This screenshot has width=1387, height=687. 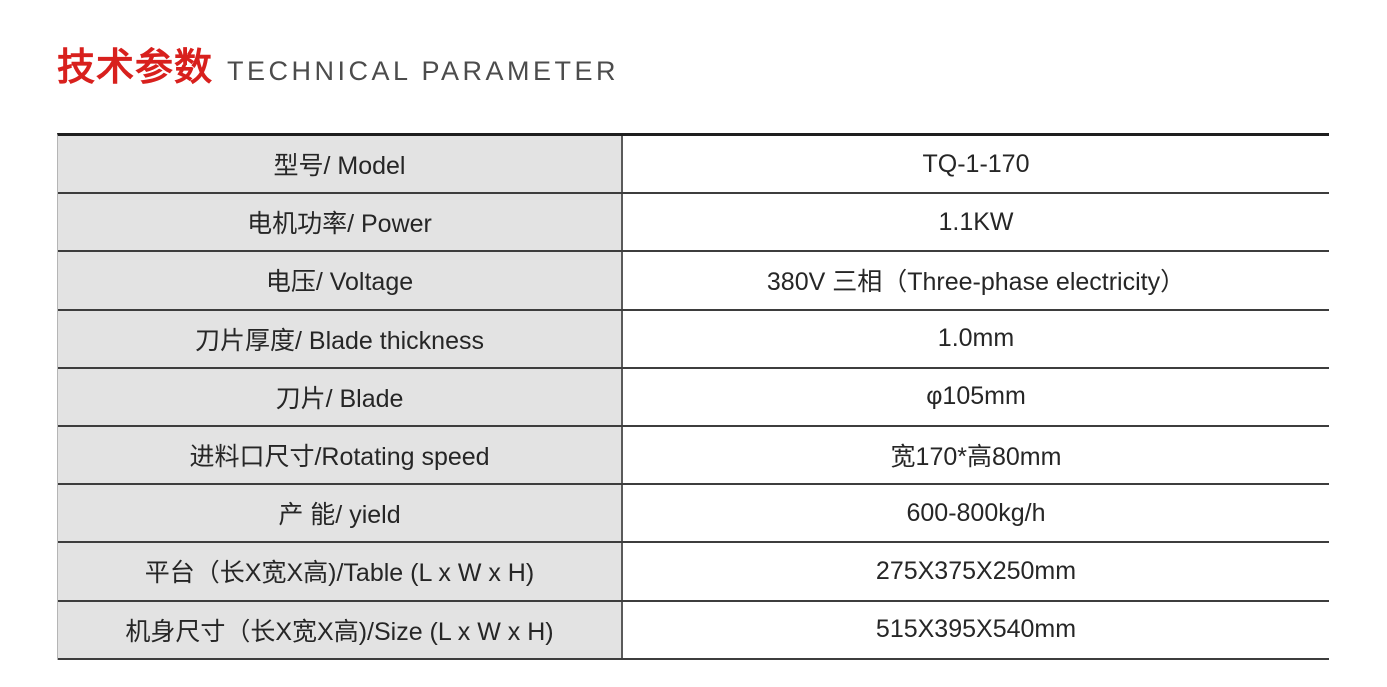 I want to click on param-label: 型号/ Model, so click(x=340, y=164).